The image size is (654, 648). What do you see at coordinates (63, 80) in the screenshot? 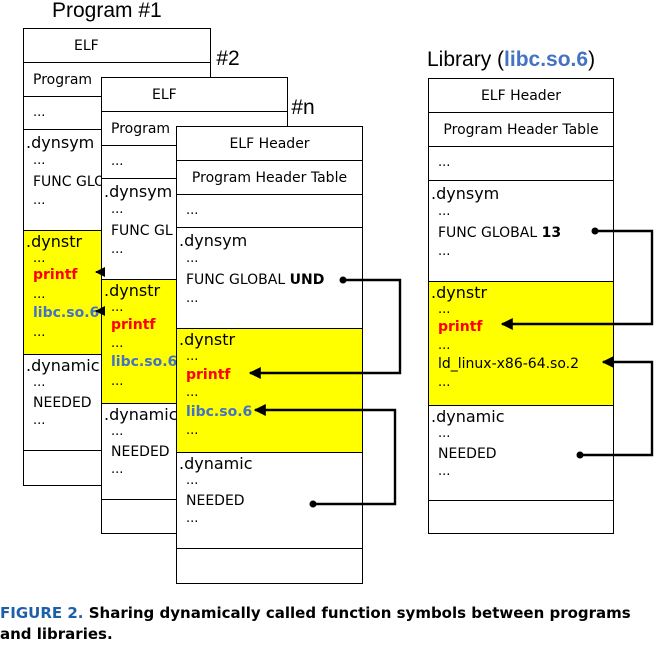
I see `program1-pht-label: Program` at bounding box center [63, 80].